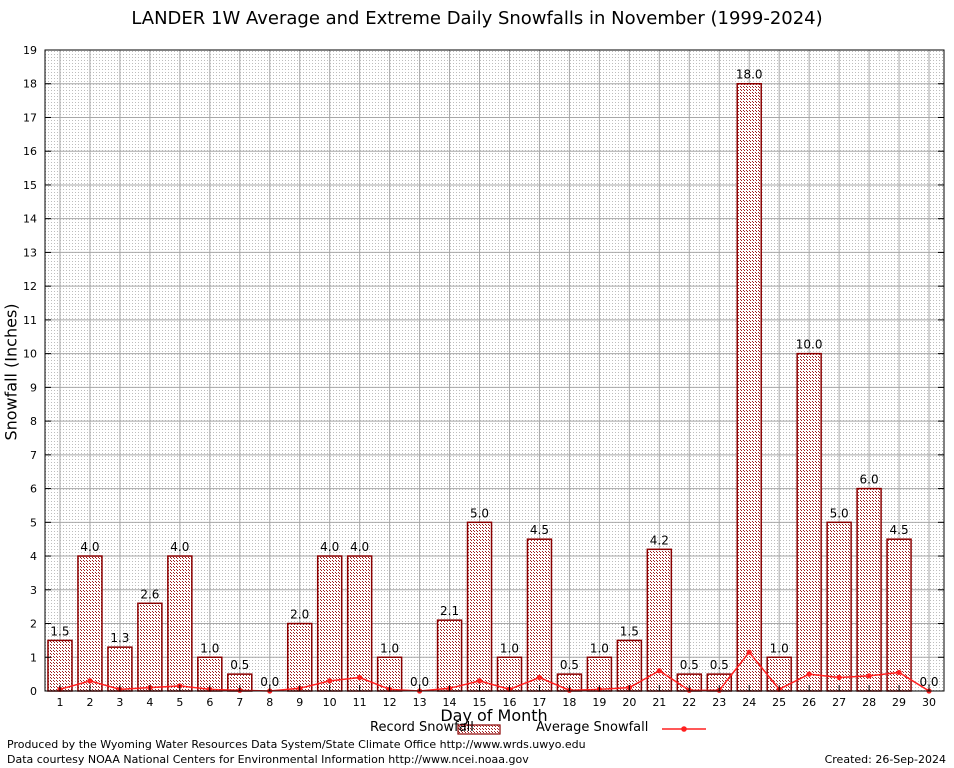  What do you see at coordinates (390, 702) in the screenshot?
I see `x-tick-label: 12` at bounding box center [390, 702].